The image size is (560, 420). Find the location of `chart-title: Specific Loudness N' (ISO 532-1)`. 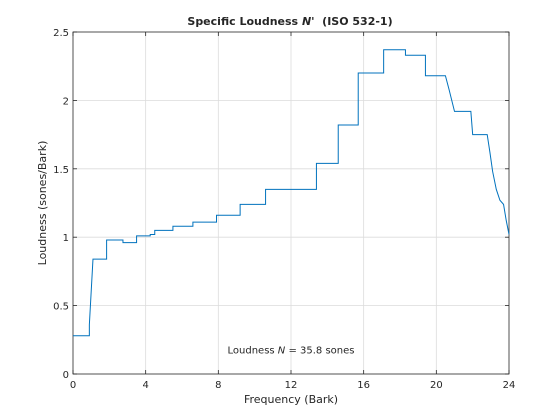

chart-title: Specific Loudness N' (ISO 532-1) is located at coordinates (289, 21).